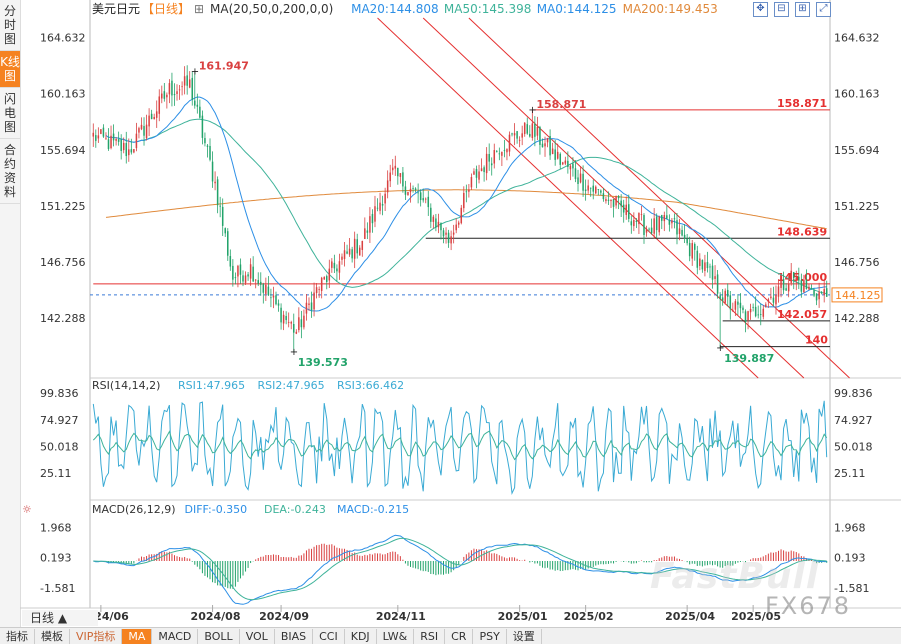  Describe the element at coordinates (137, 636) in the screenshot. I see `toolbar-item-3: MA` at that location.